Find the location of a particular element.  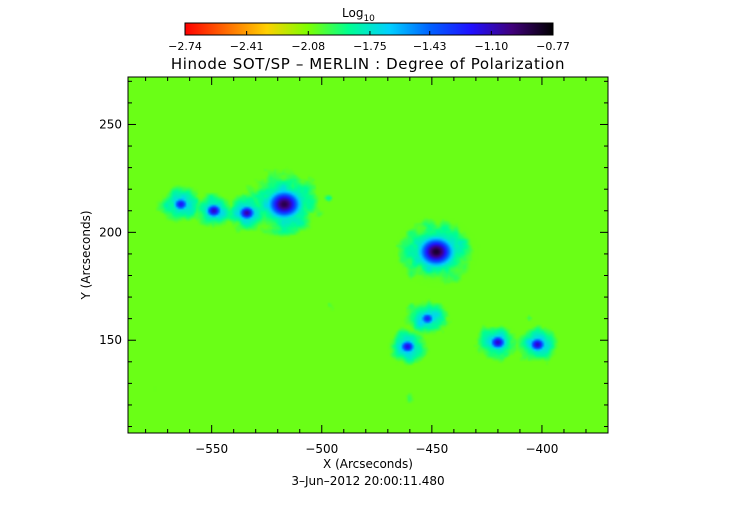

colorbar-tick-label: −0.77 is located at coordinates (553, 46).